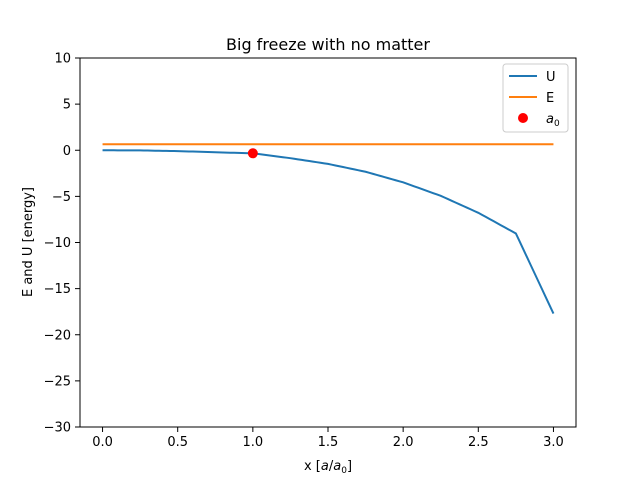  What do you see at coordinates (523, 118) in the screenshot?
I see `legend-swatch-a0` at bounding box center [523, 118].